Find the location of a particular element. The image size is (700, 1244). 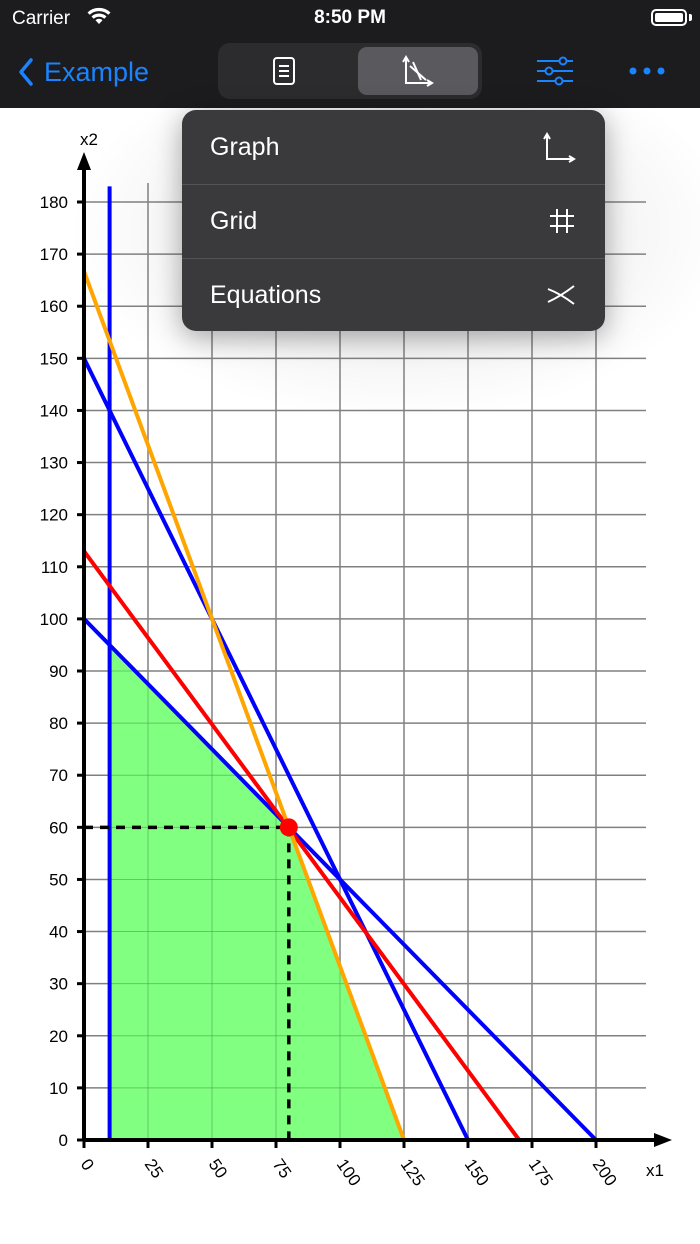

y-axis-label: x2 is located at coordinates (89, 139).